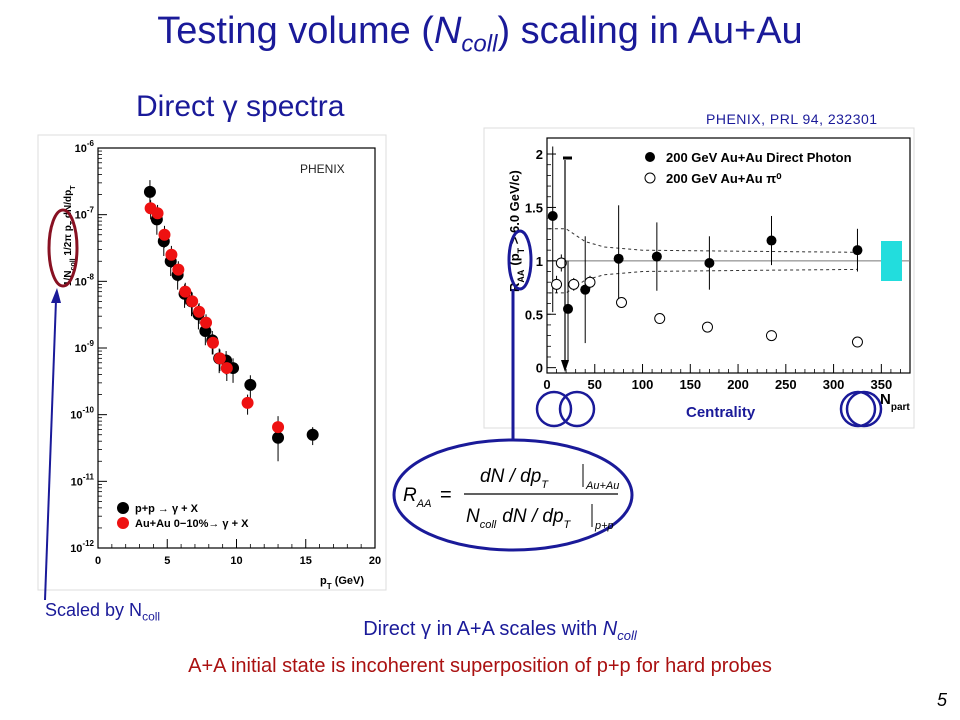 The image size is (960, 720). Describe the element at coordinates (565, 409) in the screenshot. I see `peripheral-collision-icon` at that location.